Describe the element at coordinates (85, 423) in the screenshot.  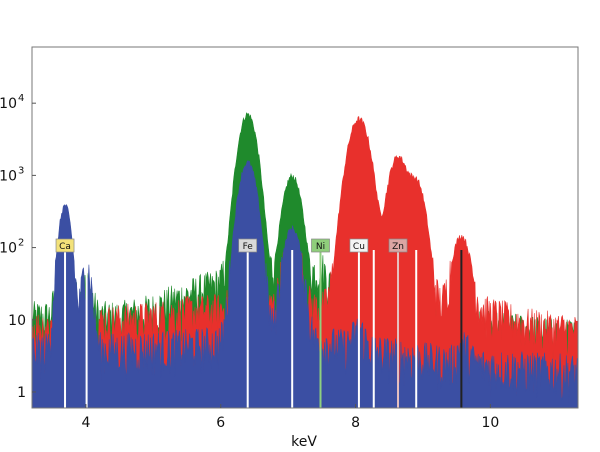
I see `x-tick-label: 4` at that location.